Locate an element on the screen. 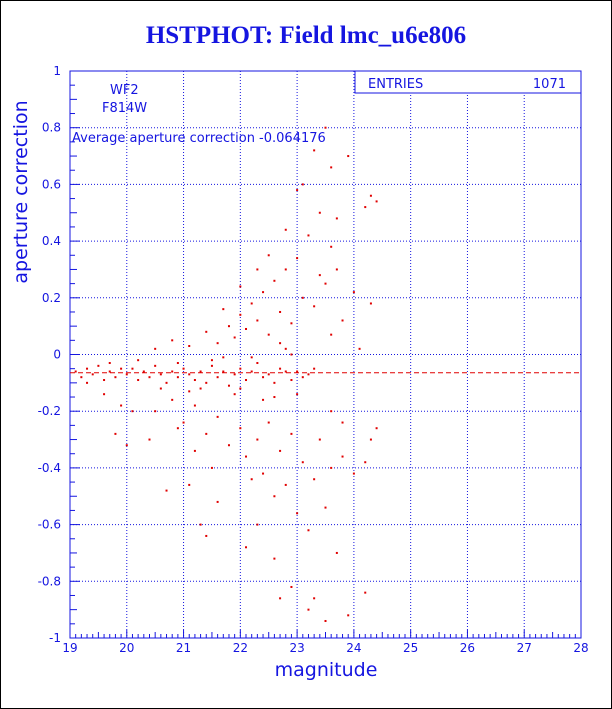  chart-title: HSTPHOT: Field lmc_u6e806 is located at coordinates (306, 35).